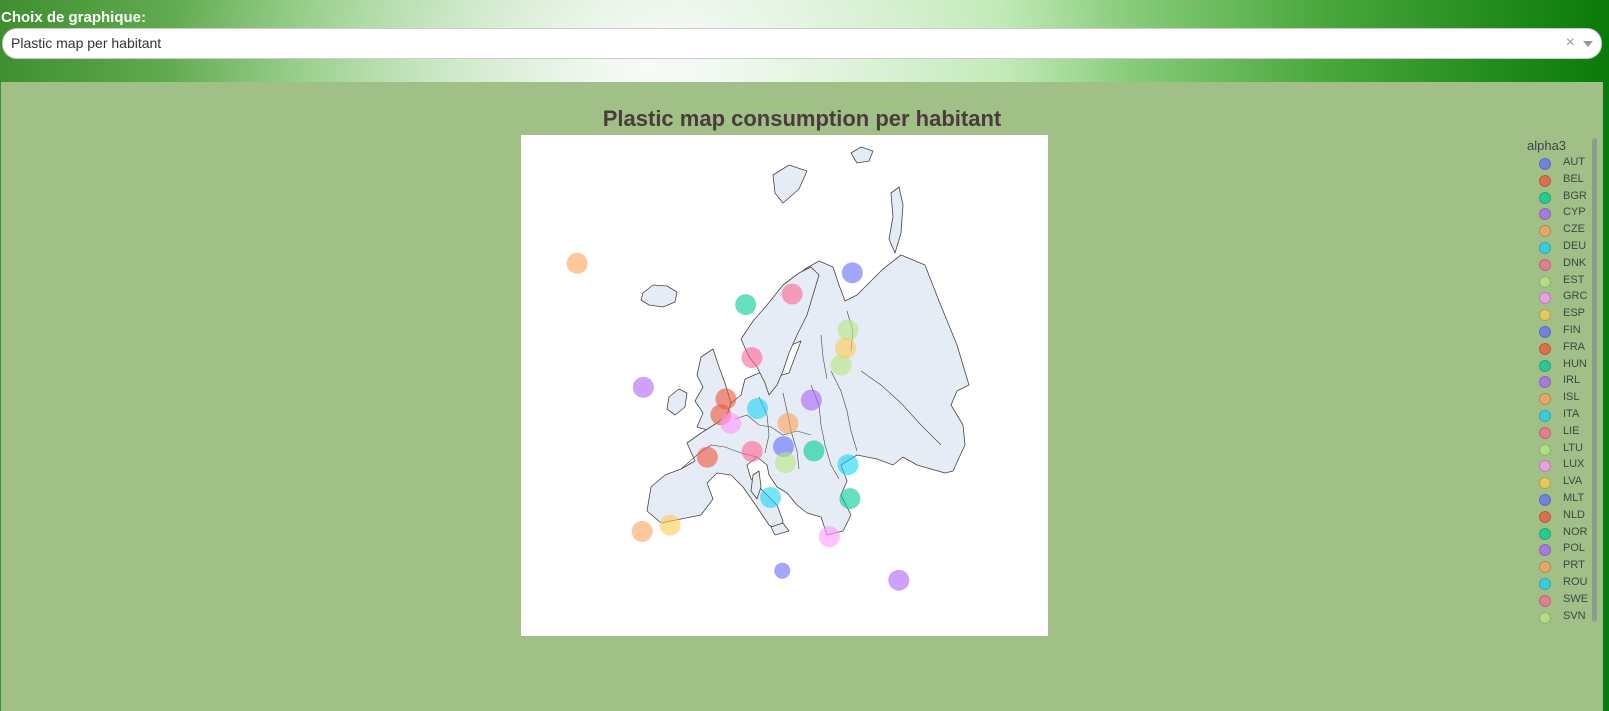  What do you see at coordinates (862, 155) in the screenshot?
I see `land-svalbard` at bounding box center [862, 155].